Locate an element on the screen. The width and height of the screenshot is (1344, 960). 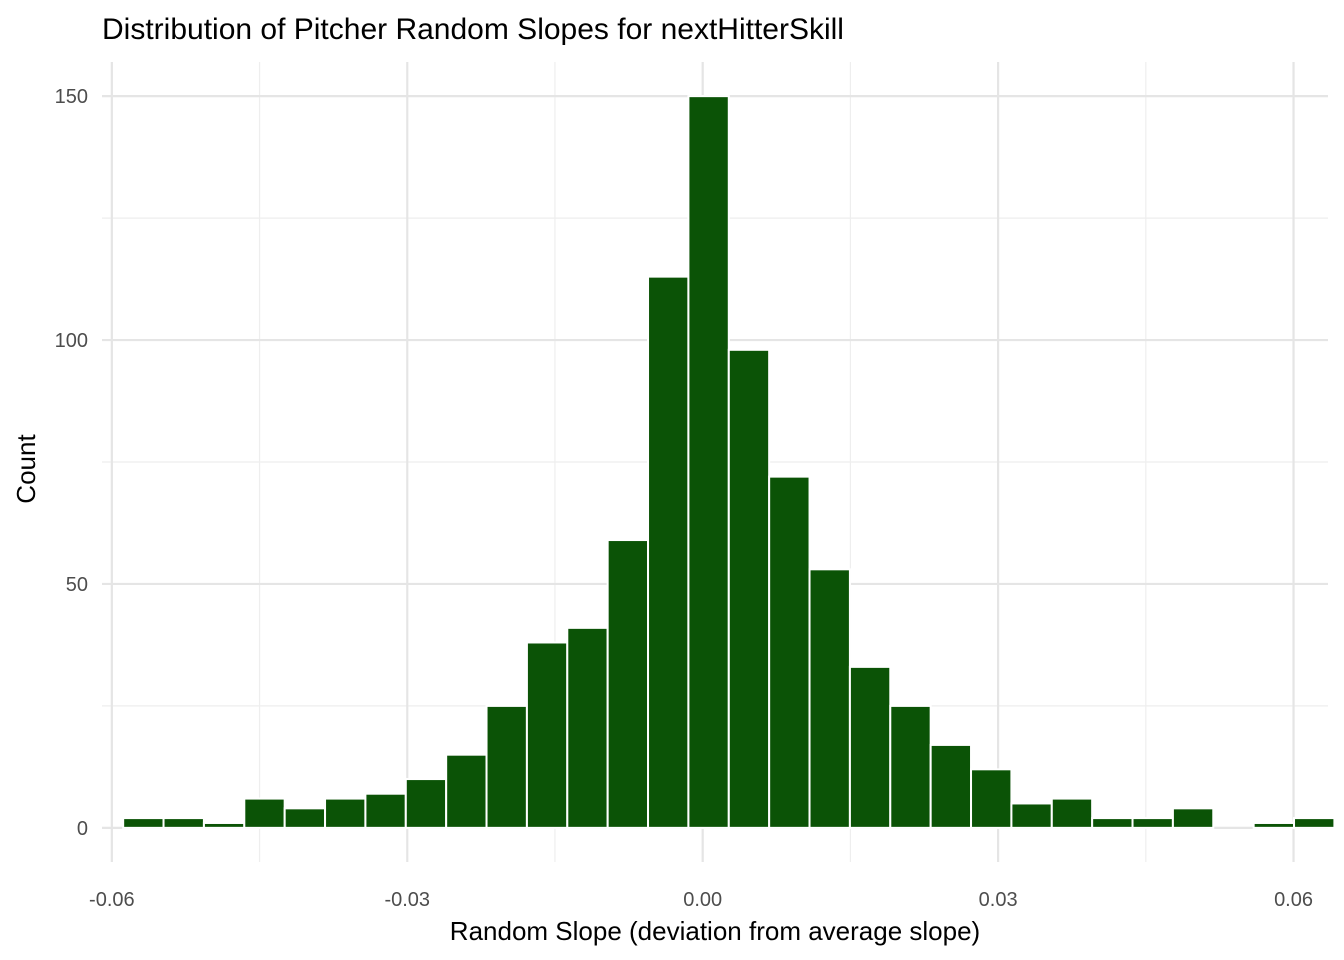
y-tick-label: 0 is located at coordinates (82, 829).